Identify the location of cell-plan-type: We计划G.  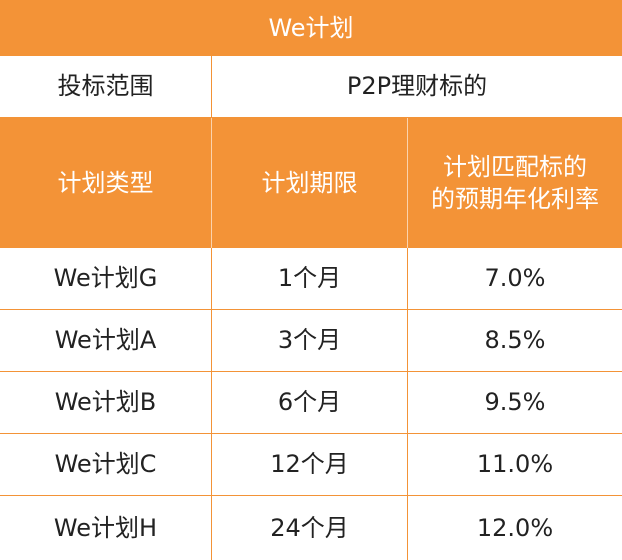
(106, 278).